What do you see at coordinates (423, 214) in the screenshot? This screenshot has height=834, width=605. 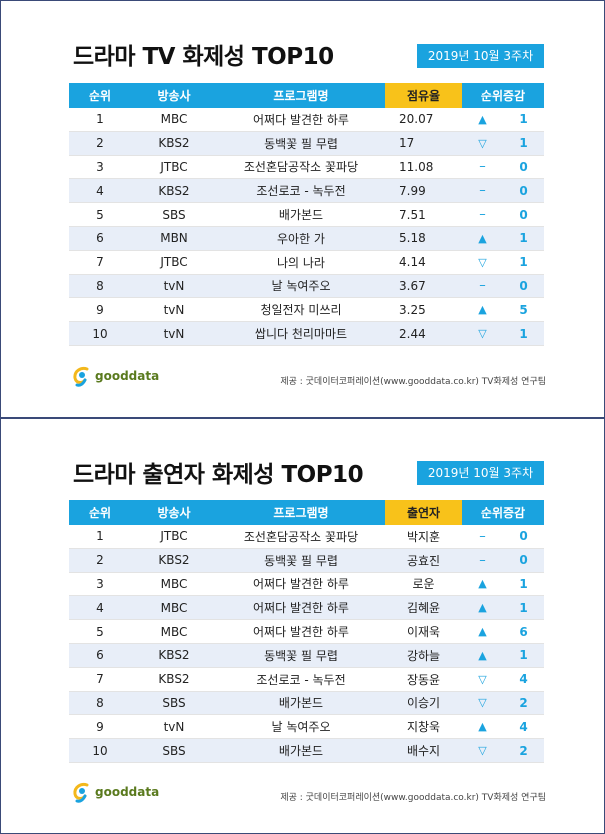 I see `share-cell: 7.51` at bounding box center [423, 214].